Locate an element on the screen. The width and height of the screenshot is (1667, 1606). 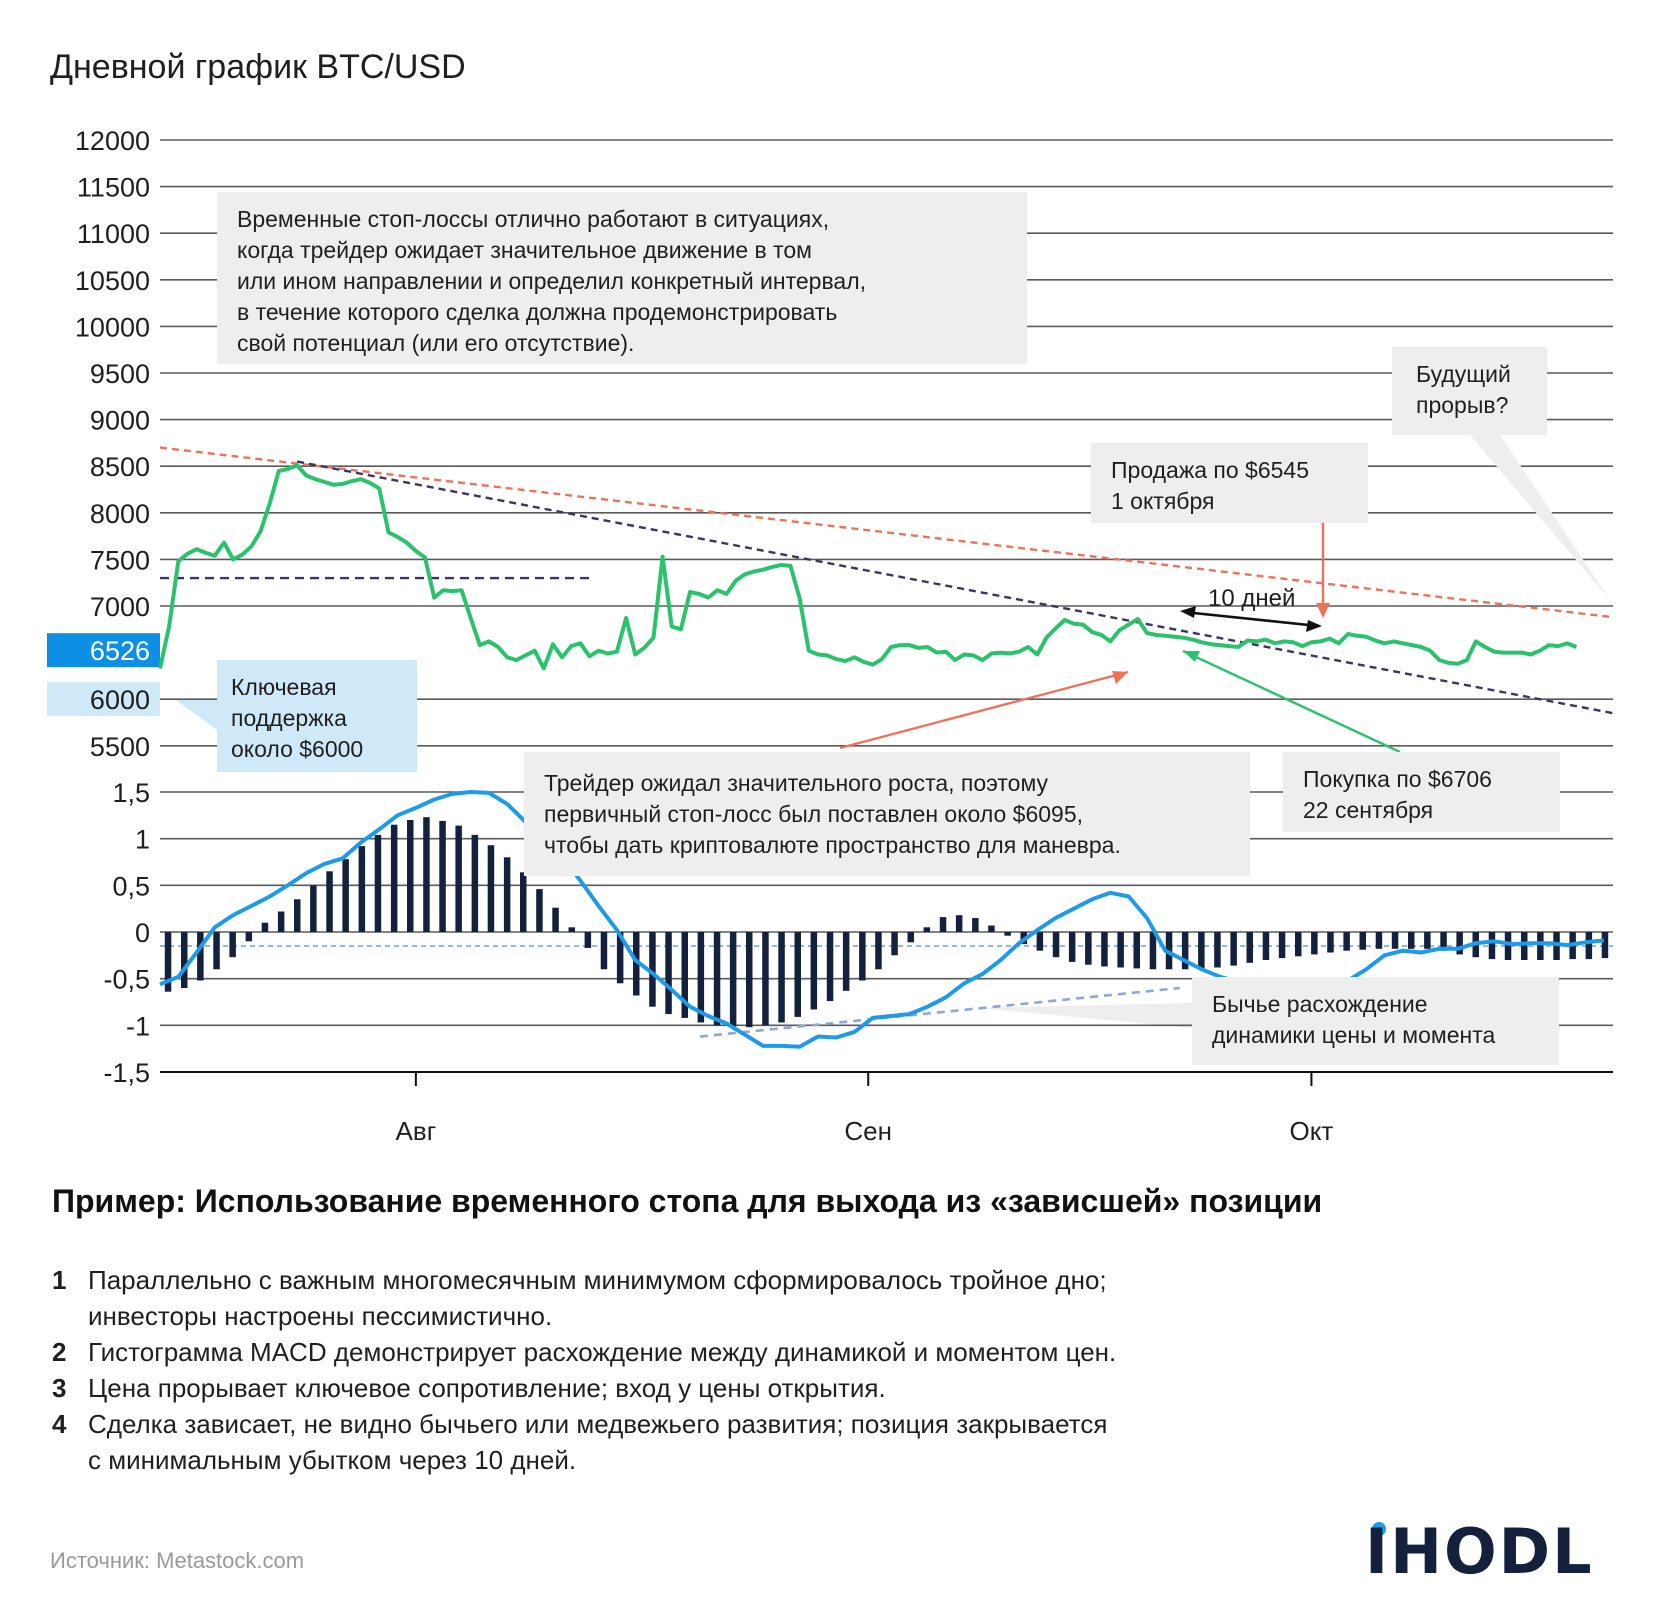
logo-dot-icon is located at coordinates (1379, 1529).